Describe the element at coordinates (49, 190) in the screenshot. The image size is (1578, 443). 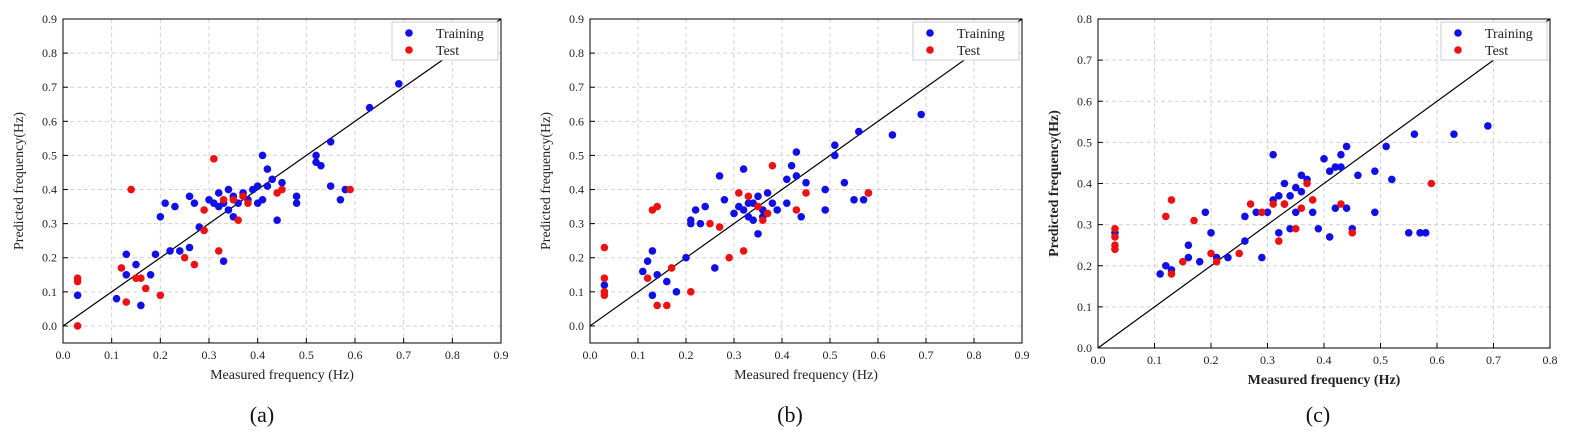
I see `panel-a-ytick-label-4: 0.4` at that location.